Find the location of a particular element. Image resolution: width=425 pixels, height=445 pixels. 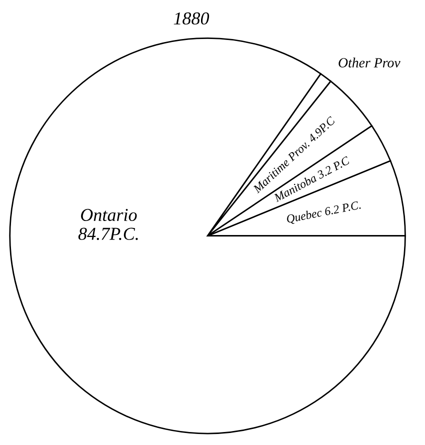

chart-title: 1880 is located at coordinates (192, 18).